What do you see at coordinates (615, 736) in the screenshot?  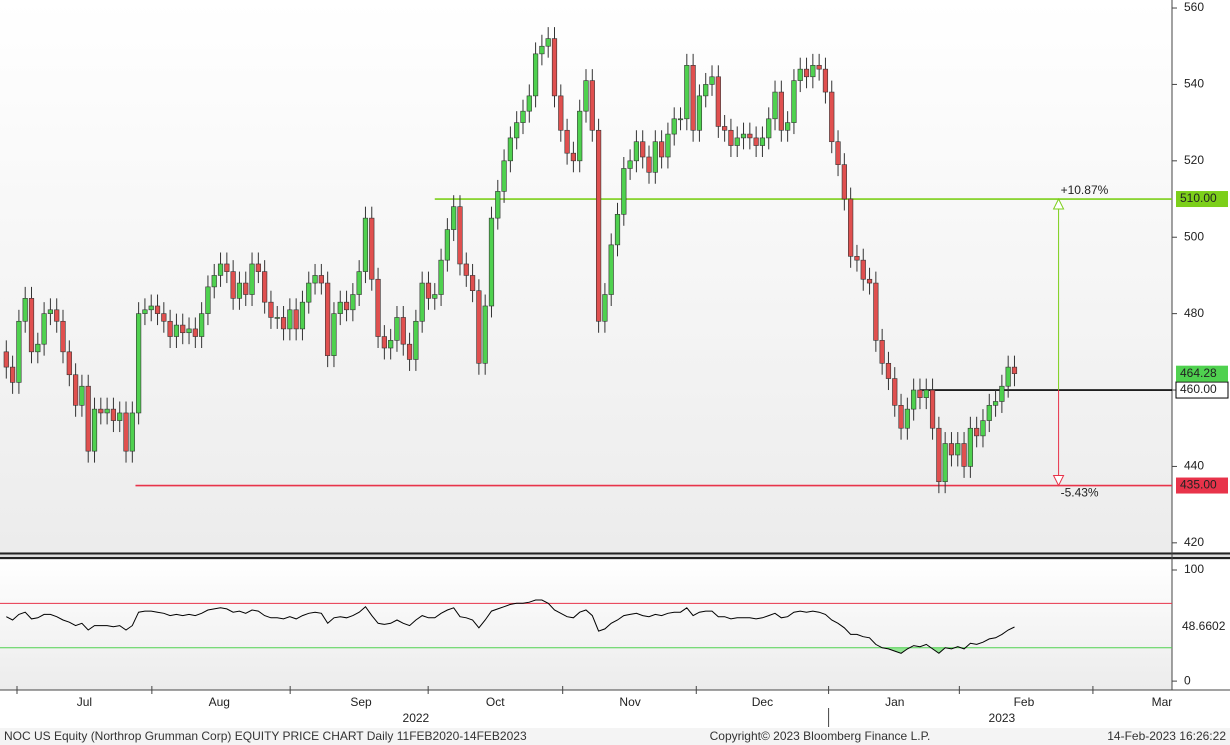 I see `footer` at bounding box center [615, 736].